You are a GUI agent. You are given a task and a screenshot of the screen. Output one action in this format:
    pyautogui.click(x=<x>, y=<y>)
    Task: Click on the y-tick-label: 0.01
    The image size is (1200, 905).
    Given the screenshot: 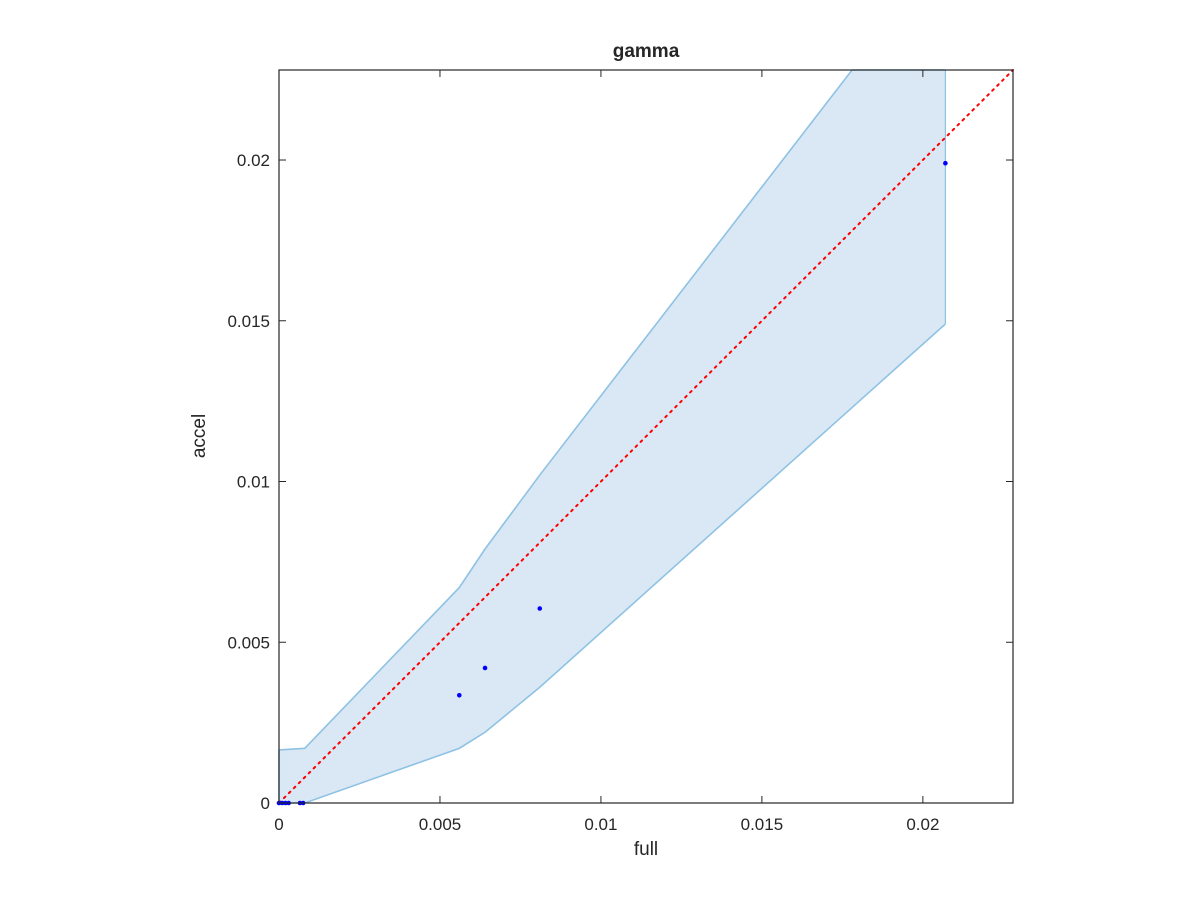 What is the action you would take?
    pyautogui.click(x=253, y=482)
    